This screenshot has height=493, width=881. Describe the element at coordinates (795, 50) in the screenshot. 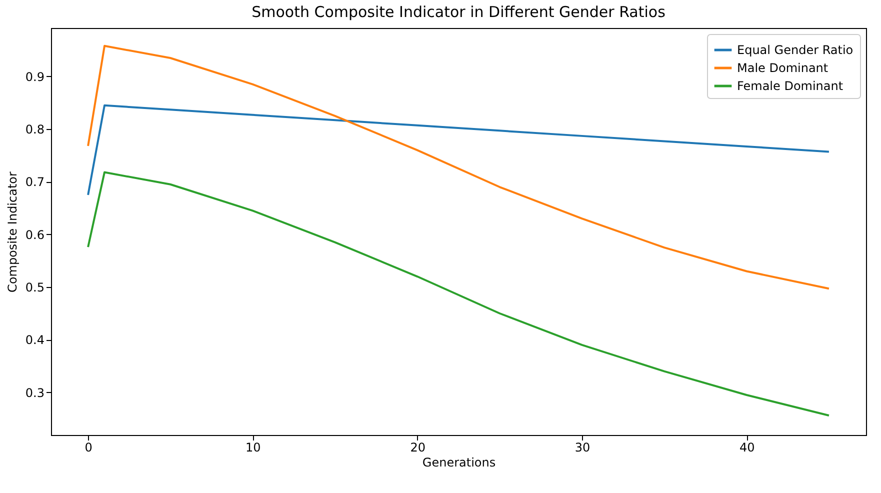

I see `legend-label: Equal Gender Ratio` at that location.